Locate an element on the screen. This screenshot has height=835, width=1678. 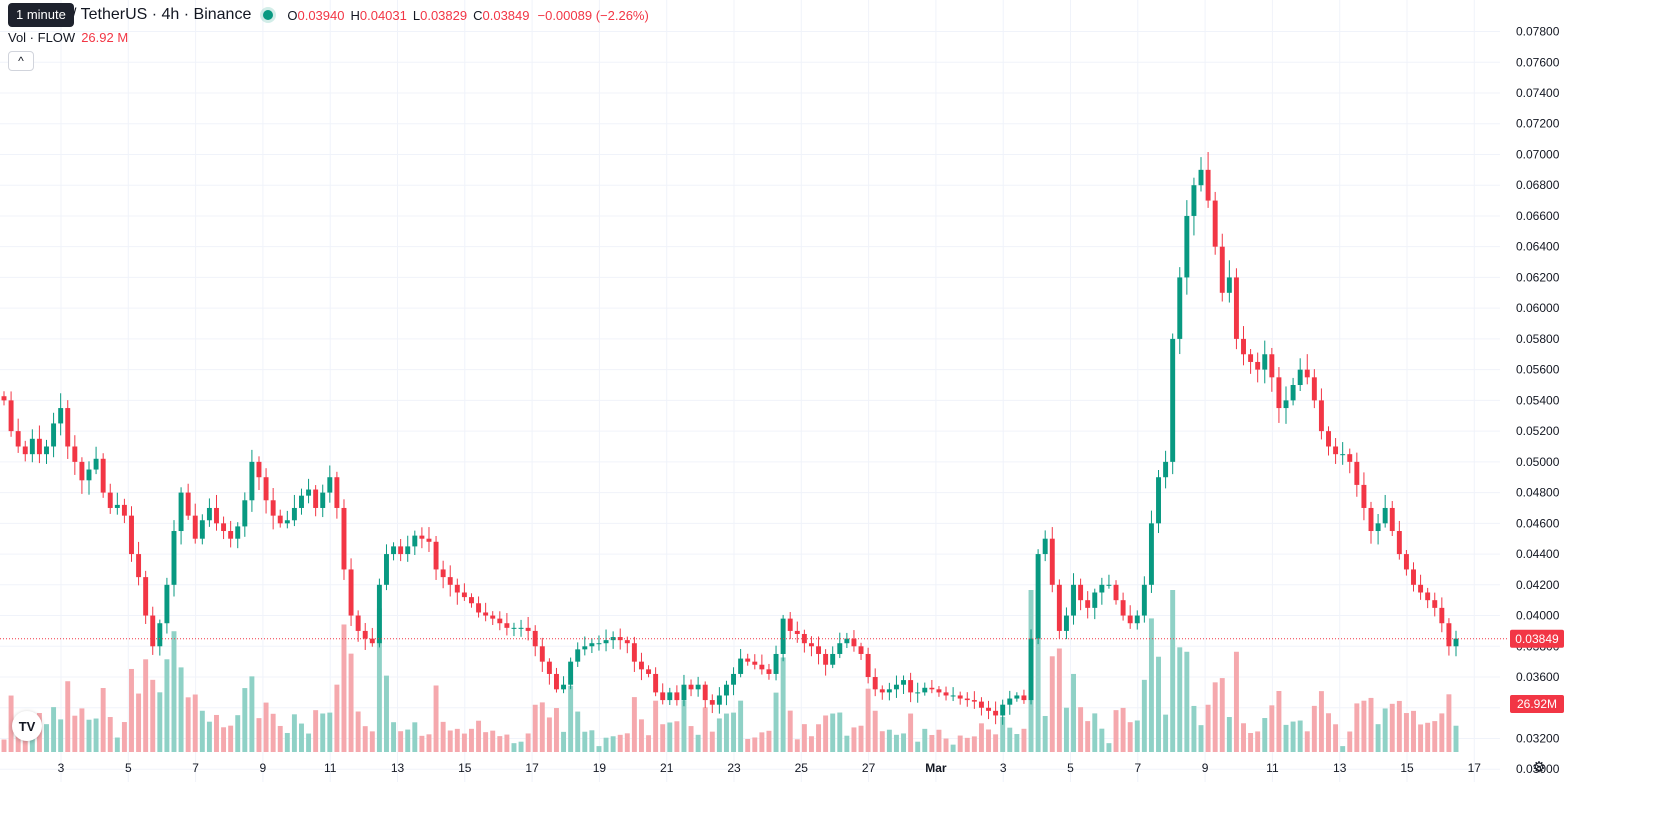
market-status-icon is located at coordinates (268, 15).